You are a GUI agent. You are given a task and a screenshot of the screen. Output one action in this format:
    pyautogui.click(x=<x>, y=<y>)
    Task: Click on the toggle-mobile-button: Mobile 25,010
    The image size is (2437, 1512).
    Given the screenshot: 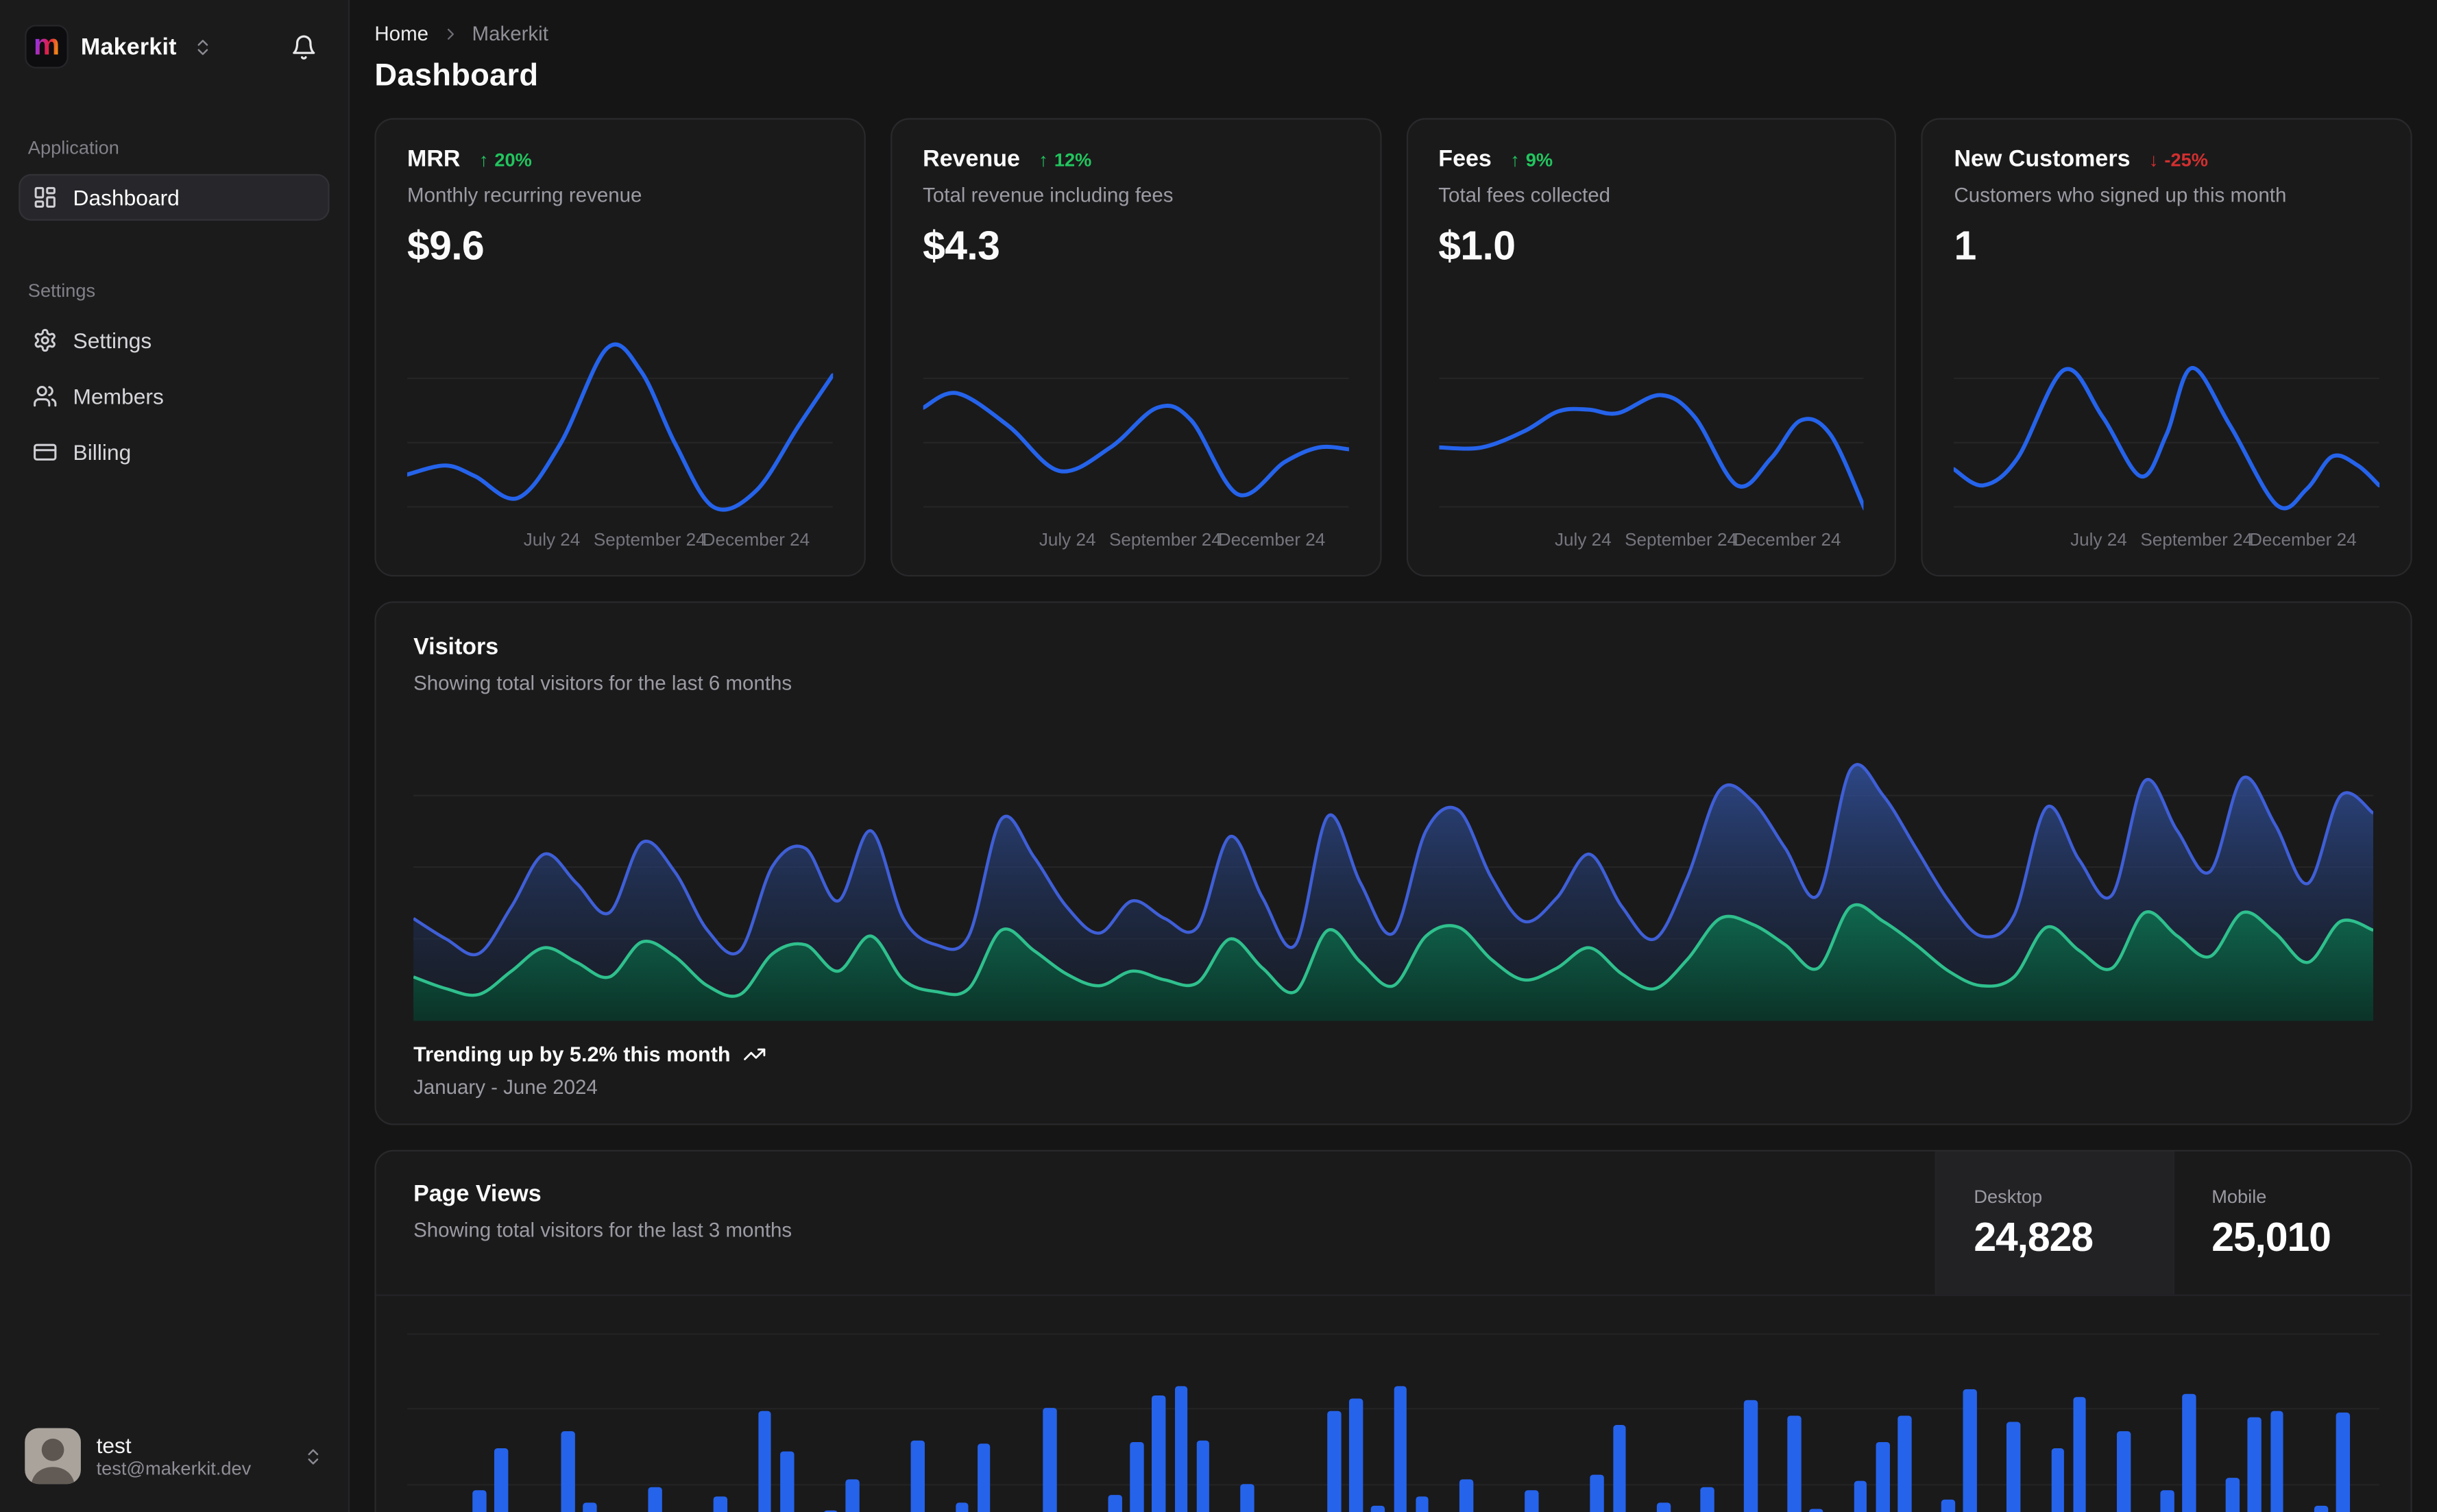 What is the action you would take?
    pyautogui.click(x=2291, y=1223)
    